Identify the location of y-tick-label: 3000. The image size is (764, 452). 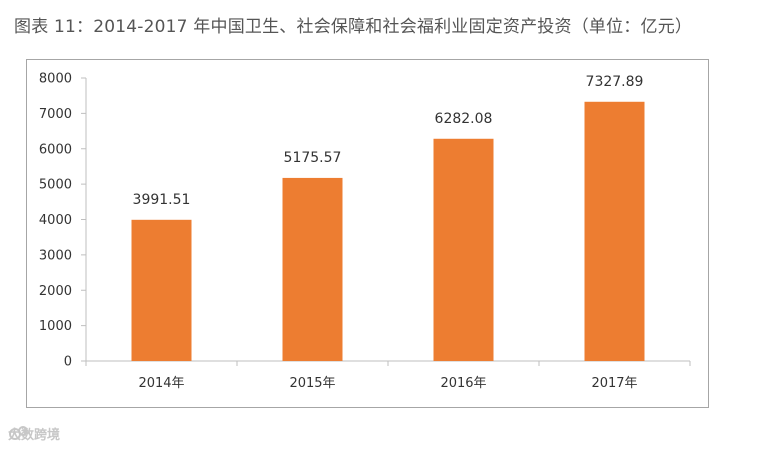
(55, 255).